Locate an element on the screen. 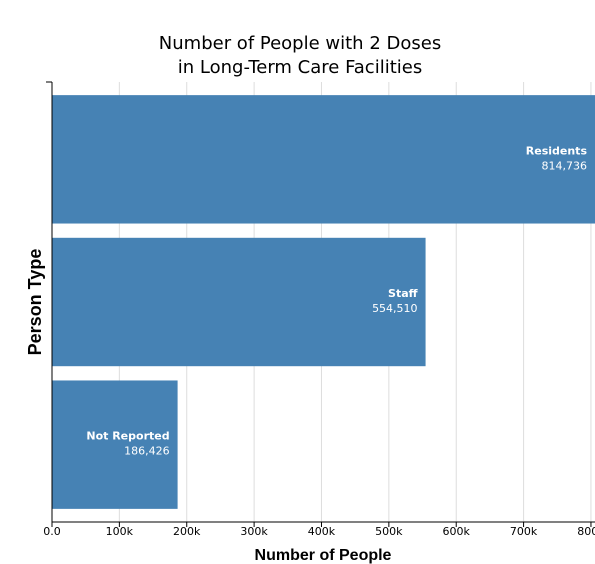  x-tick-label: 0.0 is located at coordinates (52, 531).